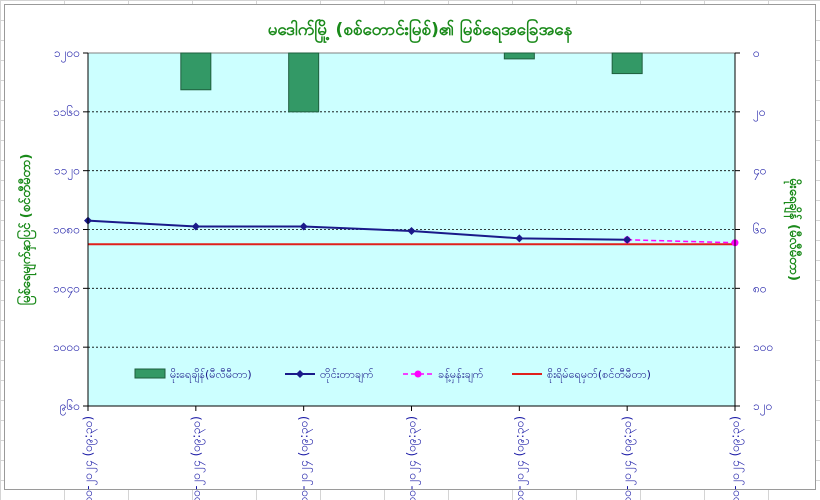  Describe the element at coordinates (300, 374) in the screenshot. I see `legend-marker-measured` at that location.